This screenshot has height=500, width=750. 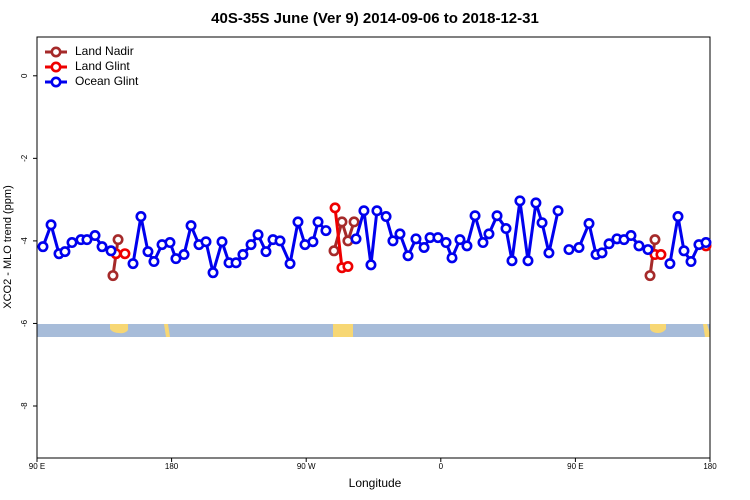 I want to click on x-tick-label: 90 W, so click(x=306, y=466).